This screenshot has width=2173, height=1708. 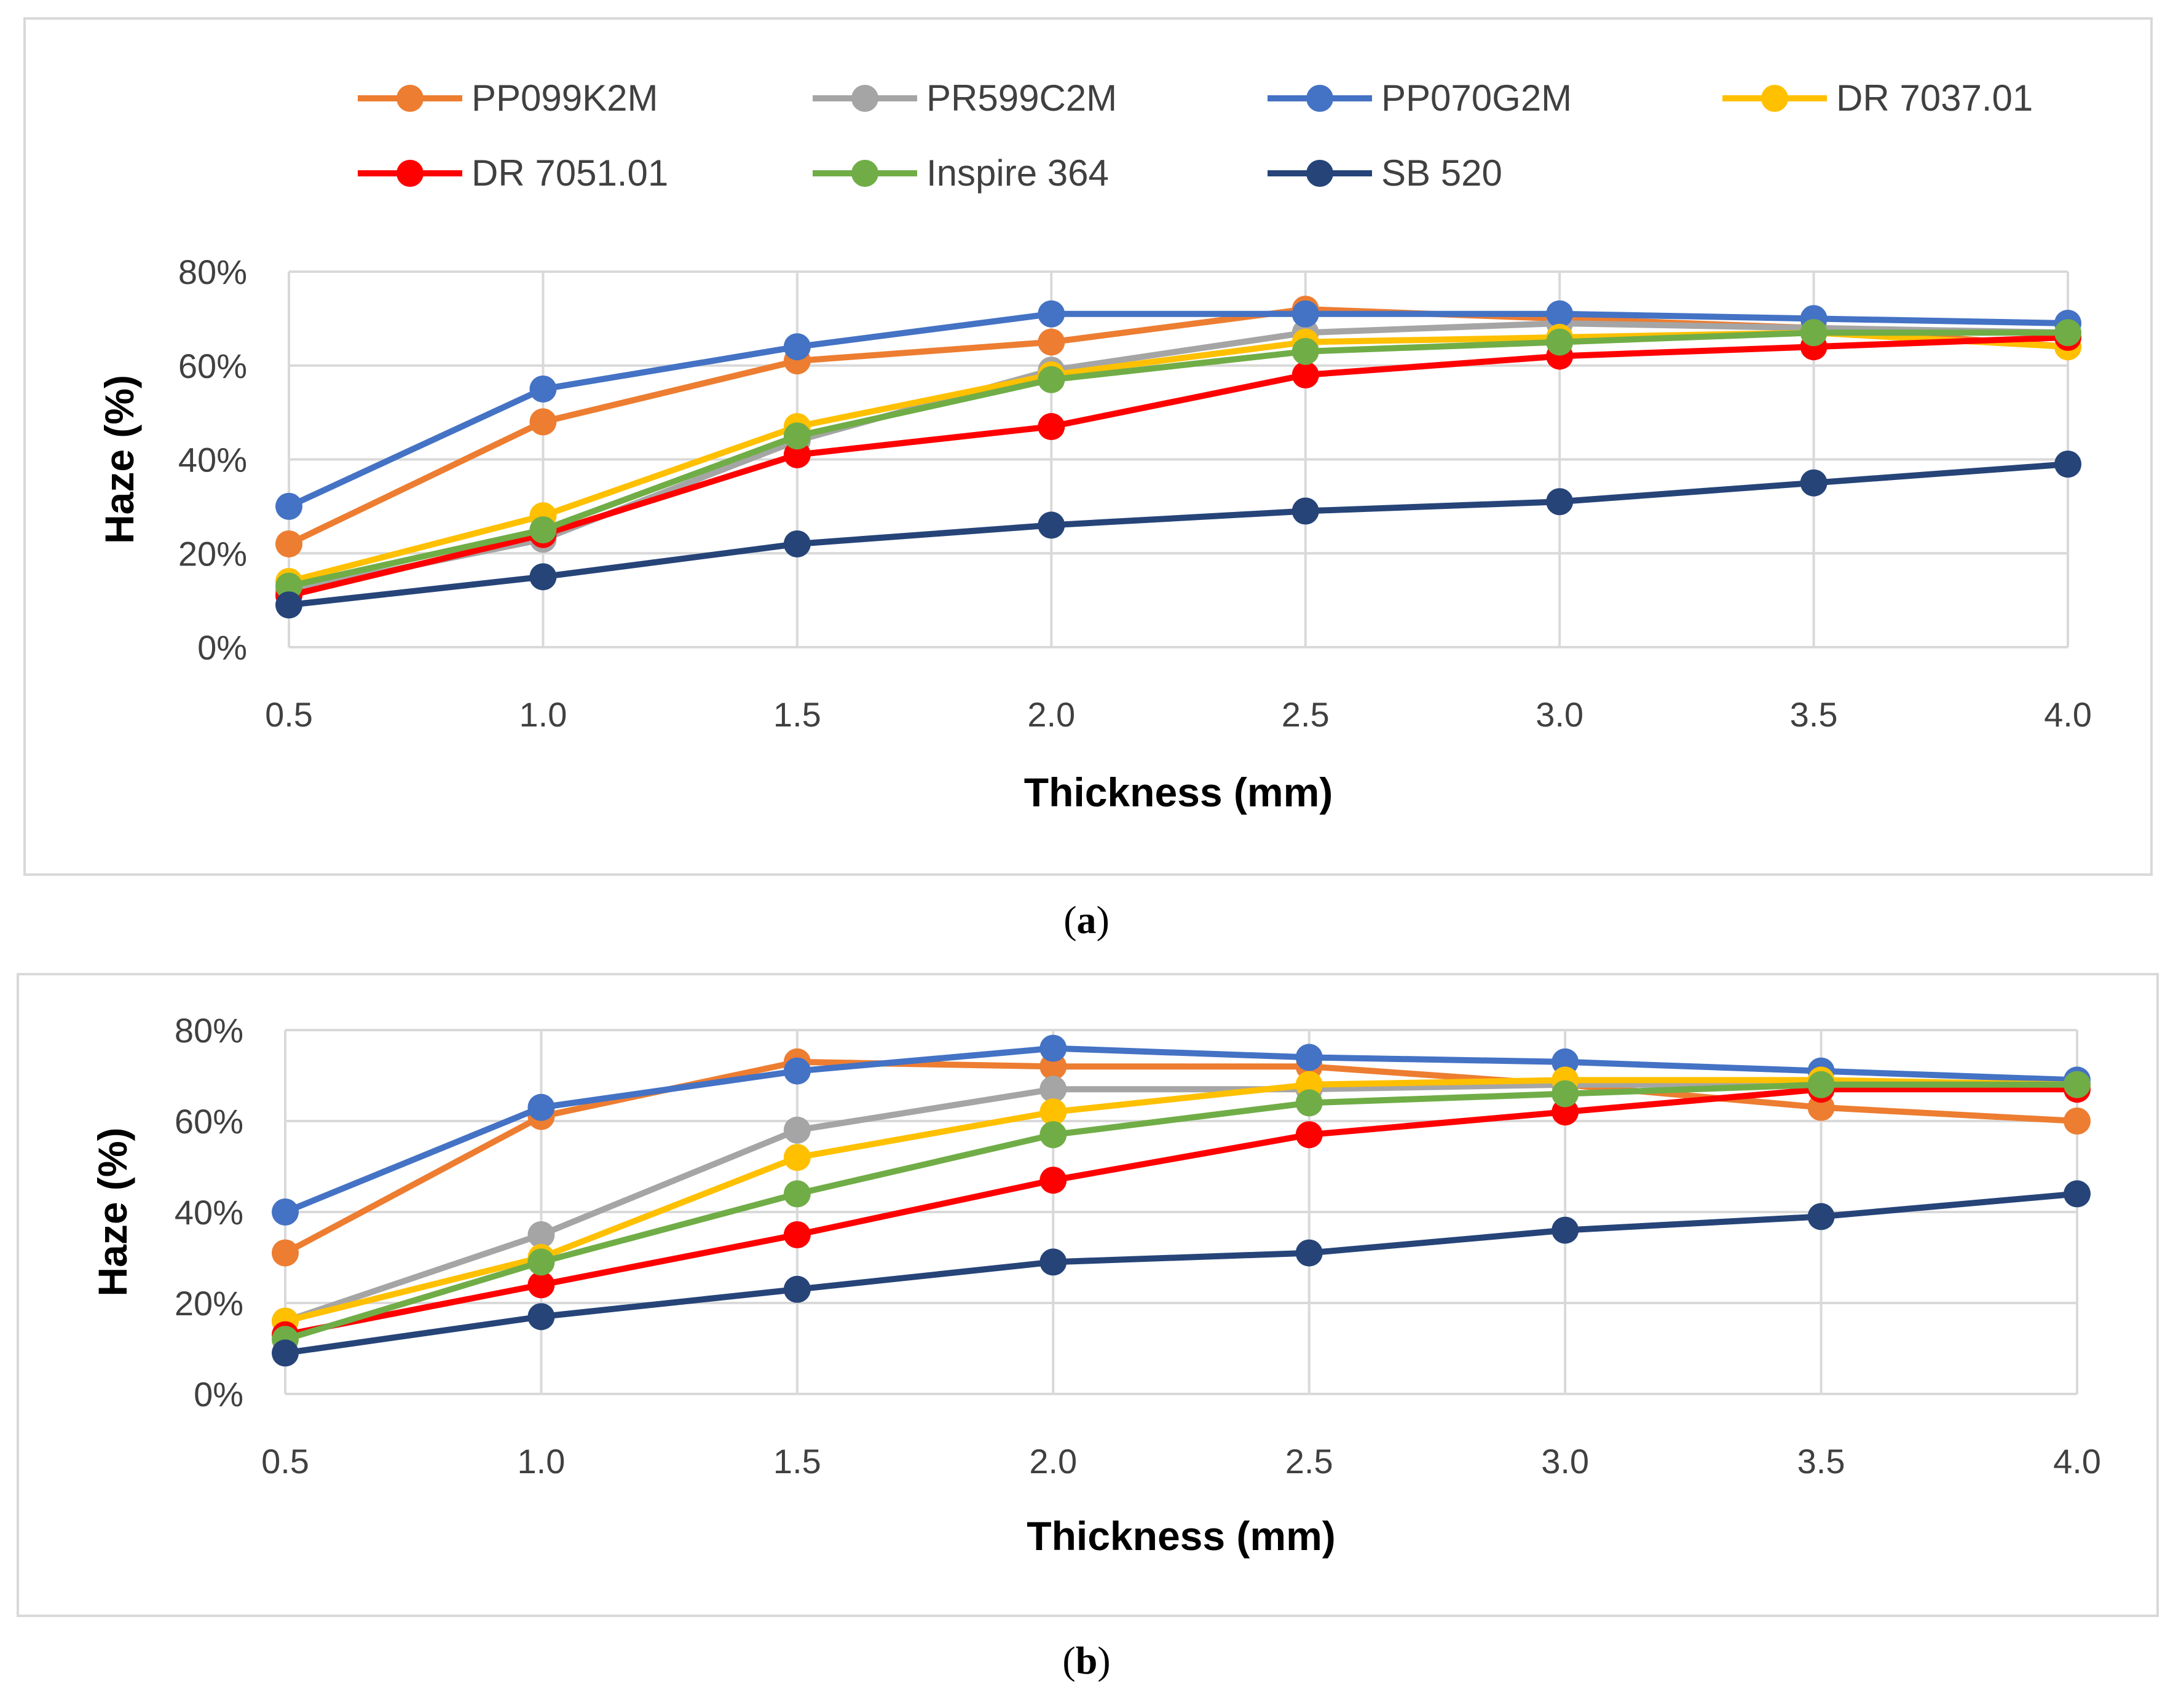 What do you see at coordinates (1309, 1461) in the screenshot?
I see `chart-b-x-tick-label: 2.5` at bounding box center [1309, 1461].